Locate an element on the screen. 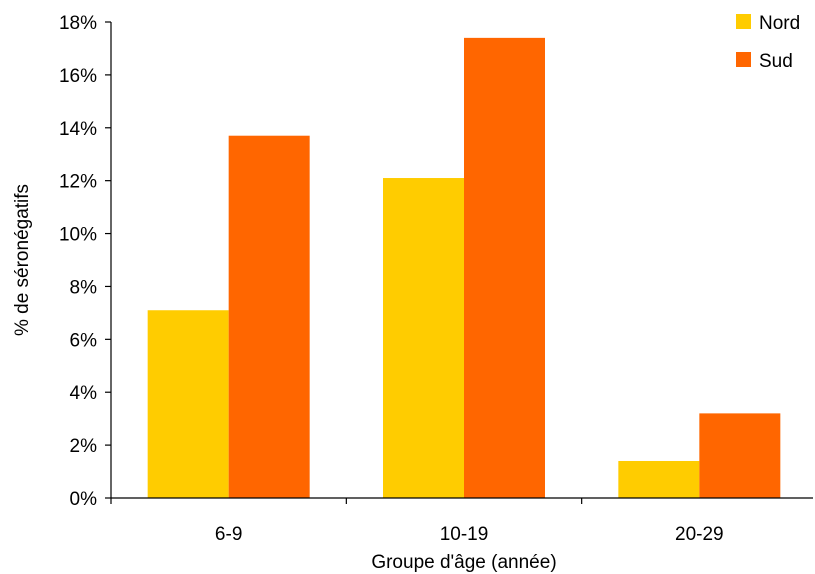  y-tick-label: 6% is located at coordinates (84, 340).